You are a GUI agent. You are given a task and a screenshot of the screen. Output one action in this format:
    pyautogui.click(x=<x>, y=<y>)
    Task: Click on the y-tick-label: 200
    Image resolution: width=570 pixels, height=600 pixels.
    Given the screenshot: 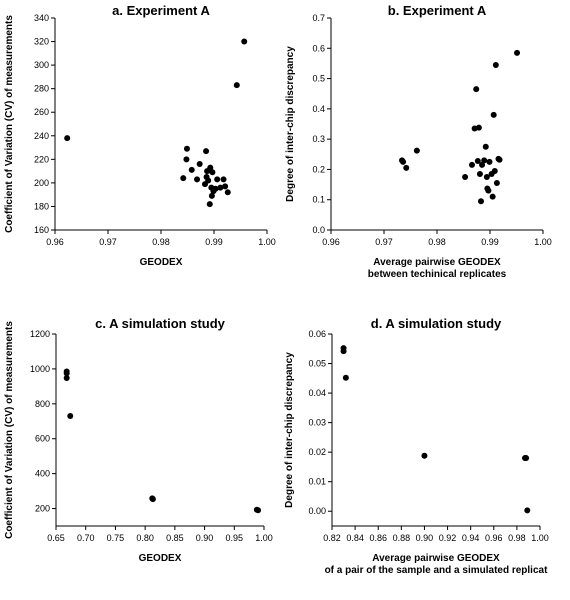 What is the action you would take?
    pyautogui.click(x=42, y=509)
    